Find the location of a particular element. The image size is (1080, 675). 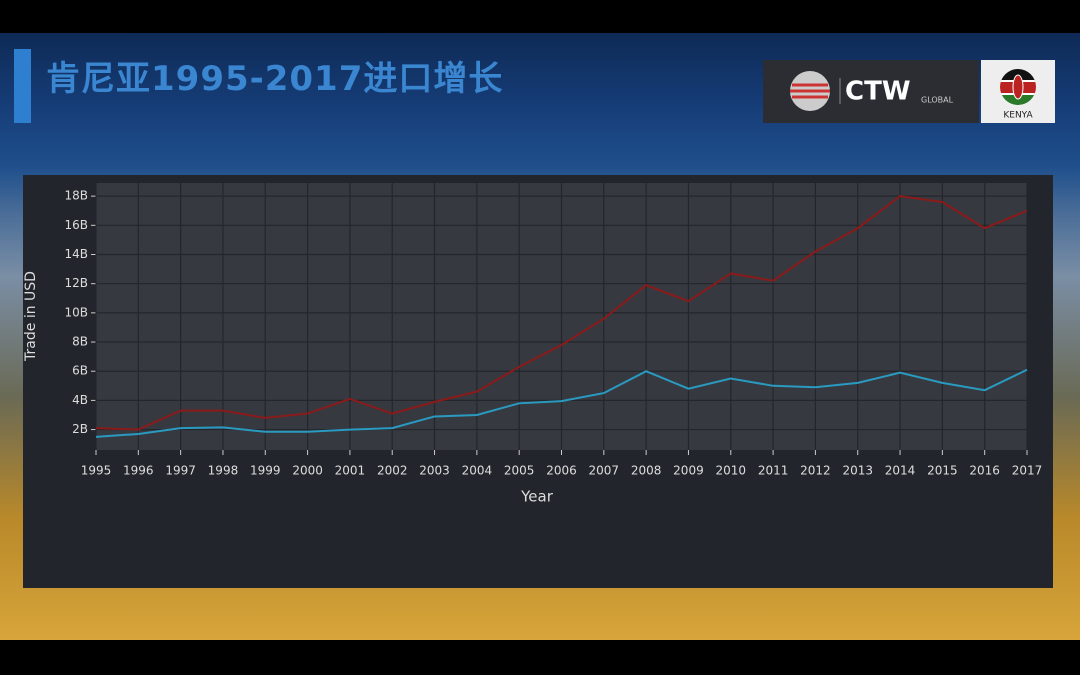

x-tick-label: 1999 is located at coordinates (265, 471).